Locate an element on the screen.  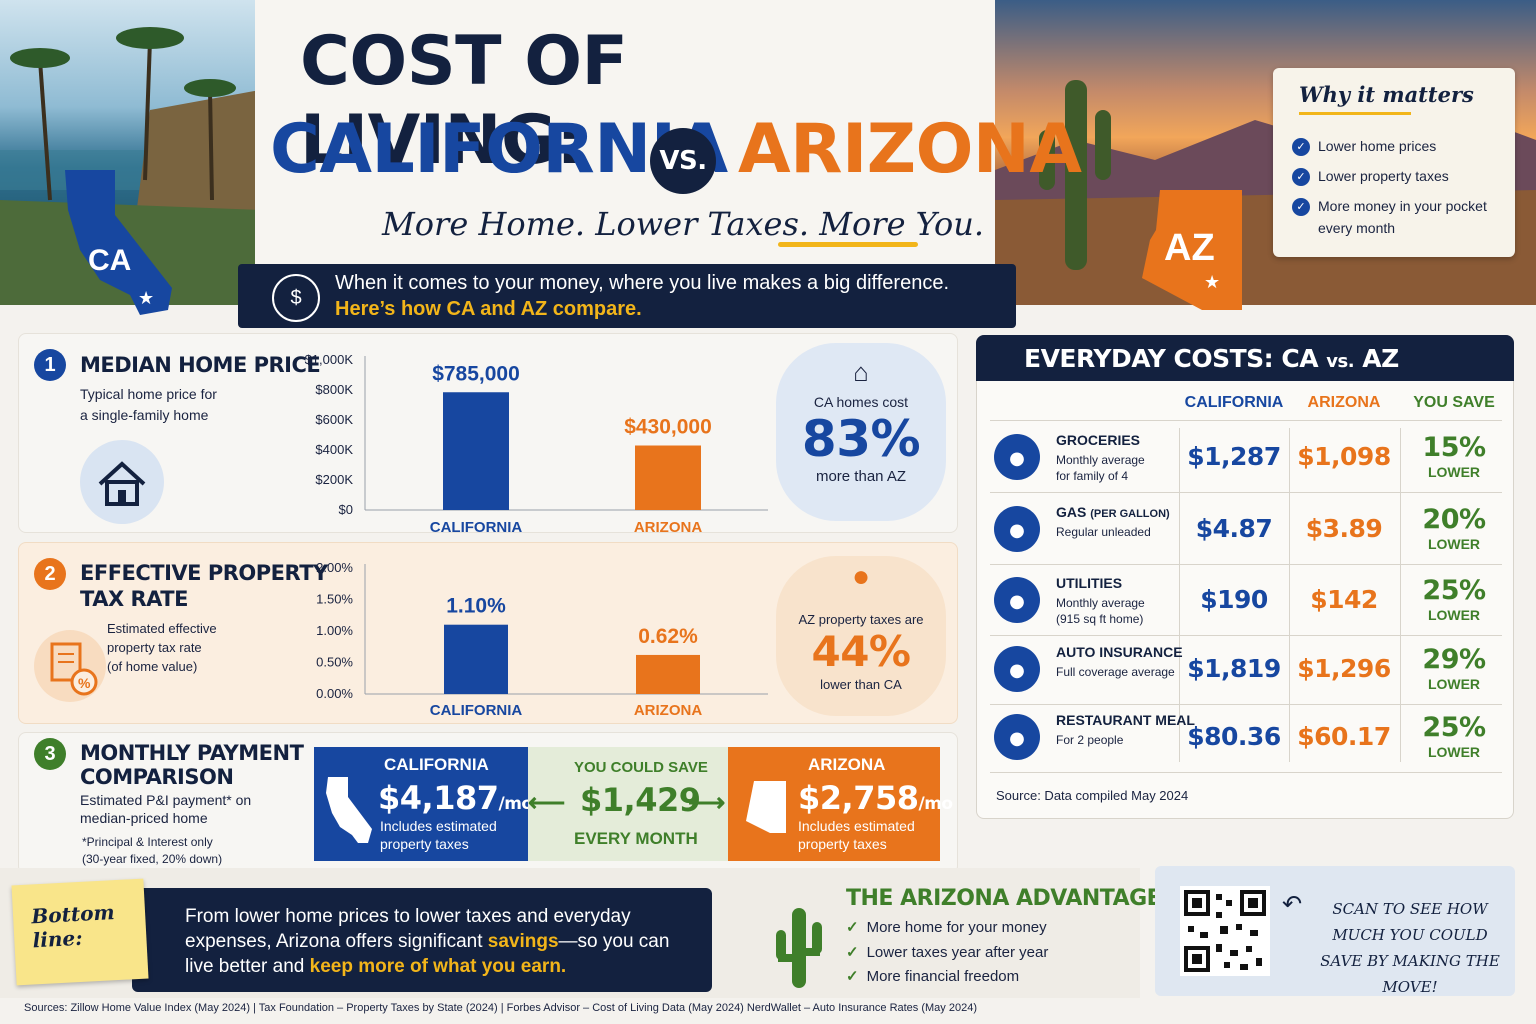
cost-california-value: $80.36 is located at coordinates (1234, 736).